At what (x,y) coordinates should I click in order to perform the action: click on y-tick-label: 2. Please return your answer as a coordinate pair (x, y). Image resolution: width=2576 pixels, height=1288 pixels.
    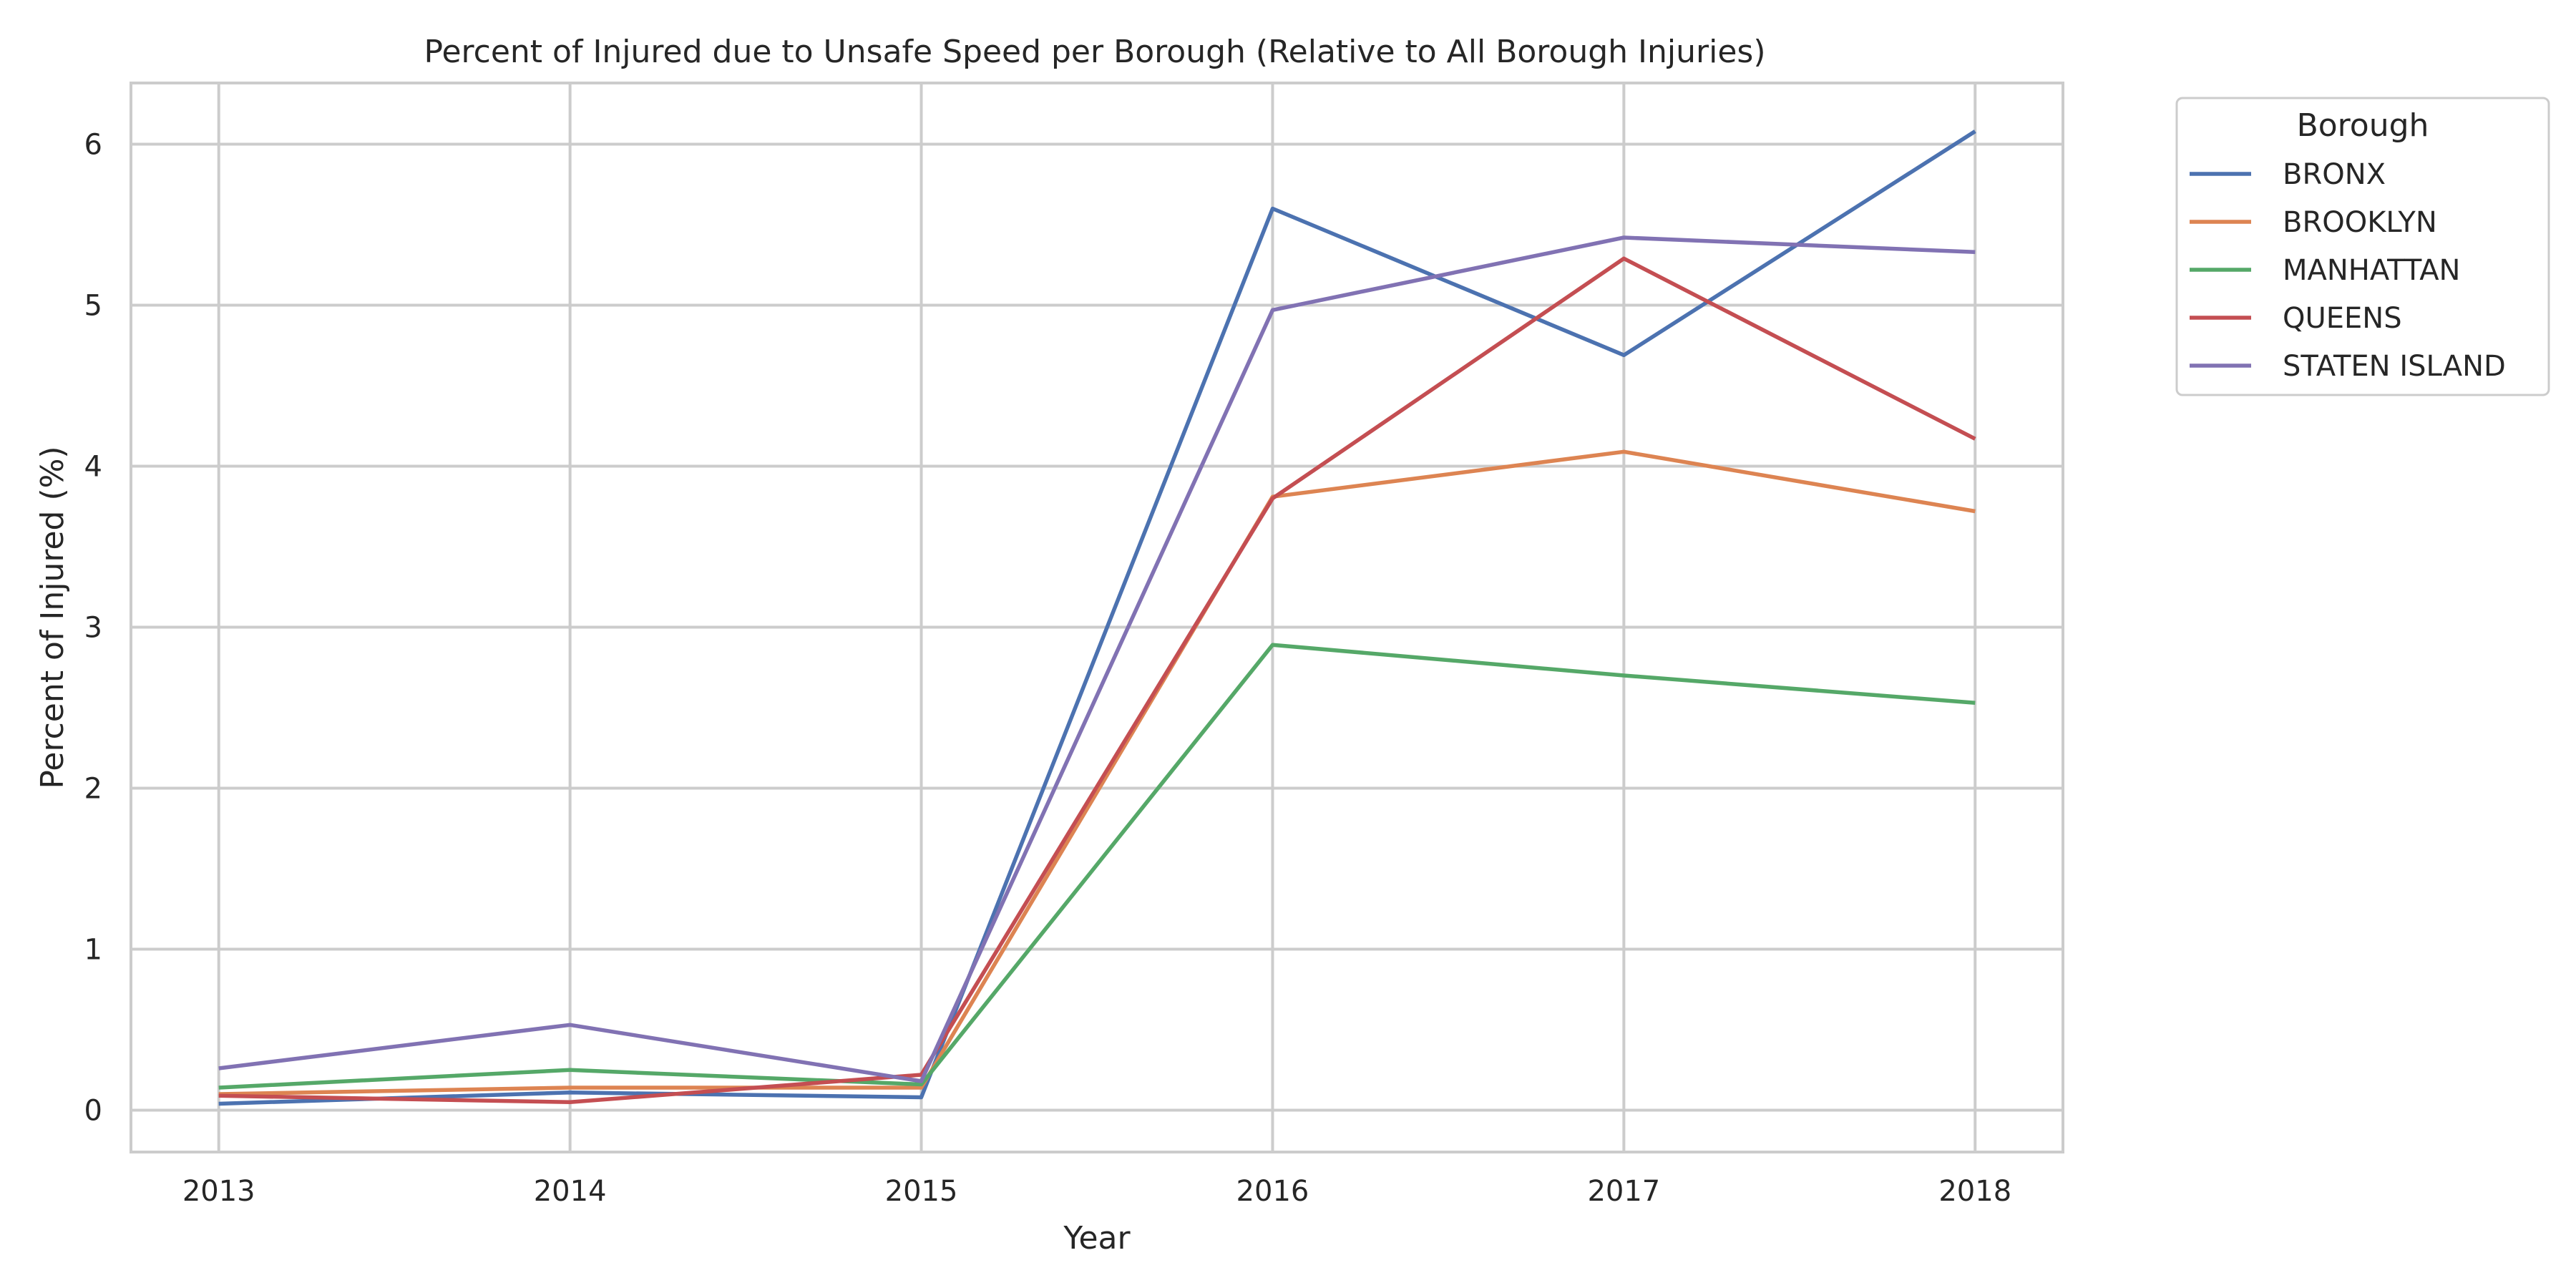
    Looking at the image, I should click on (93, 789).